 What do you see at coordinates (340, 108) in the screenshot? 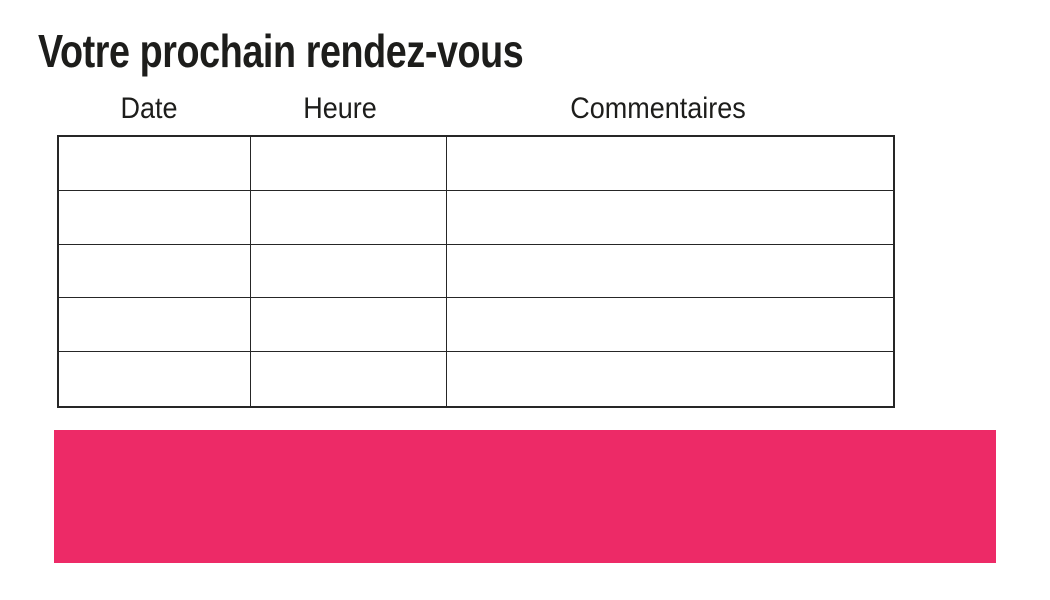
I see `column-header-heure: Heure` at bounding box center [340, 108].